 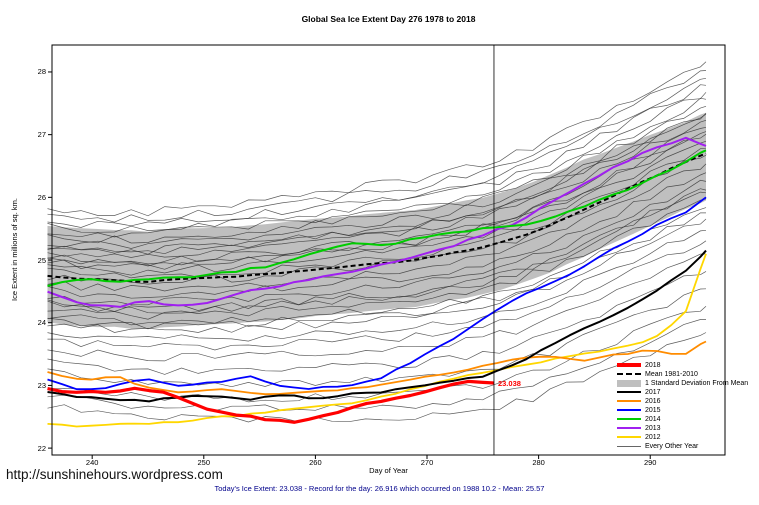 I want to click on legend-label: 2016, so click(x=653, y=401).